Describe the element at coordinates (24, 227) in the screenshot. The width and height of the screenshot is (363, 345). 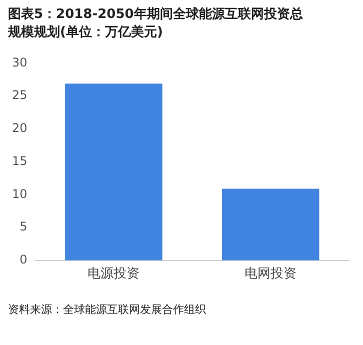
I see `y-tick-label: 5` at that location.